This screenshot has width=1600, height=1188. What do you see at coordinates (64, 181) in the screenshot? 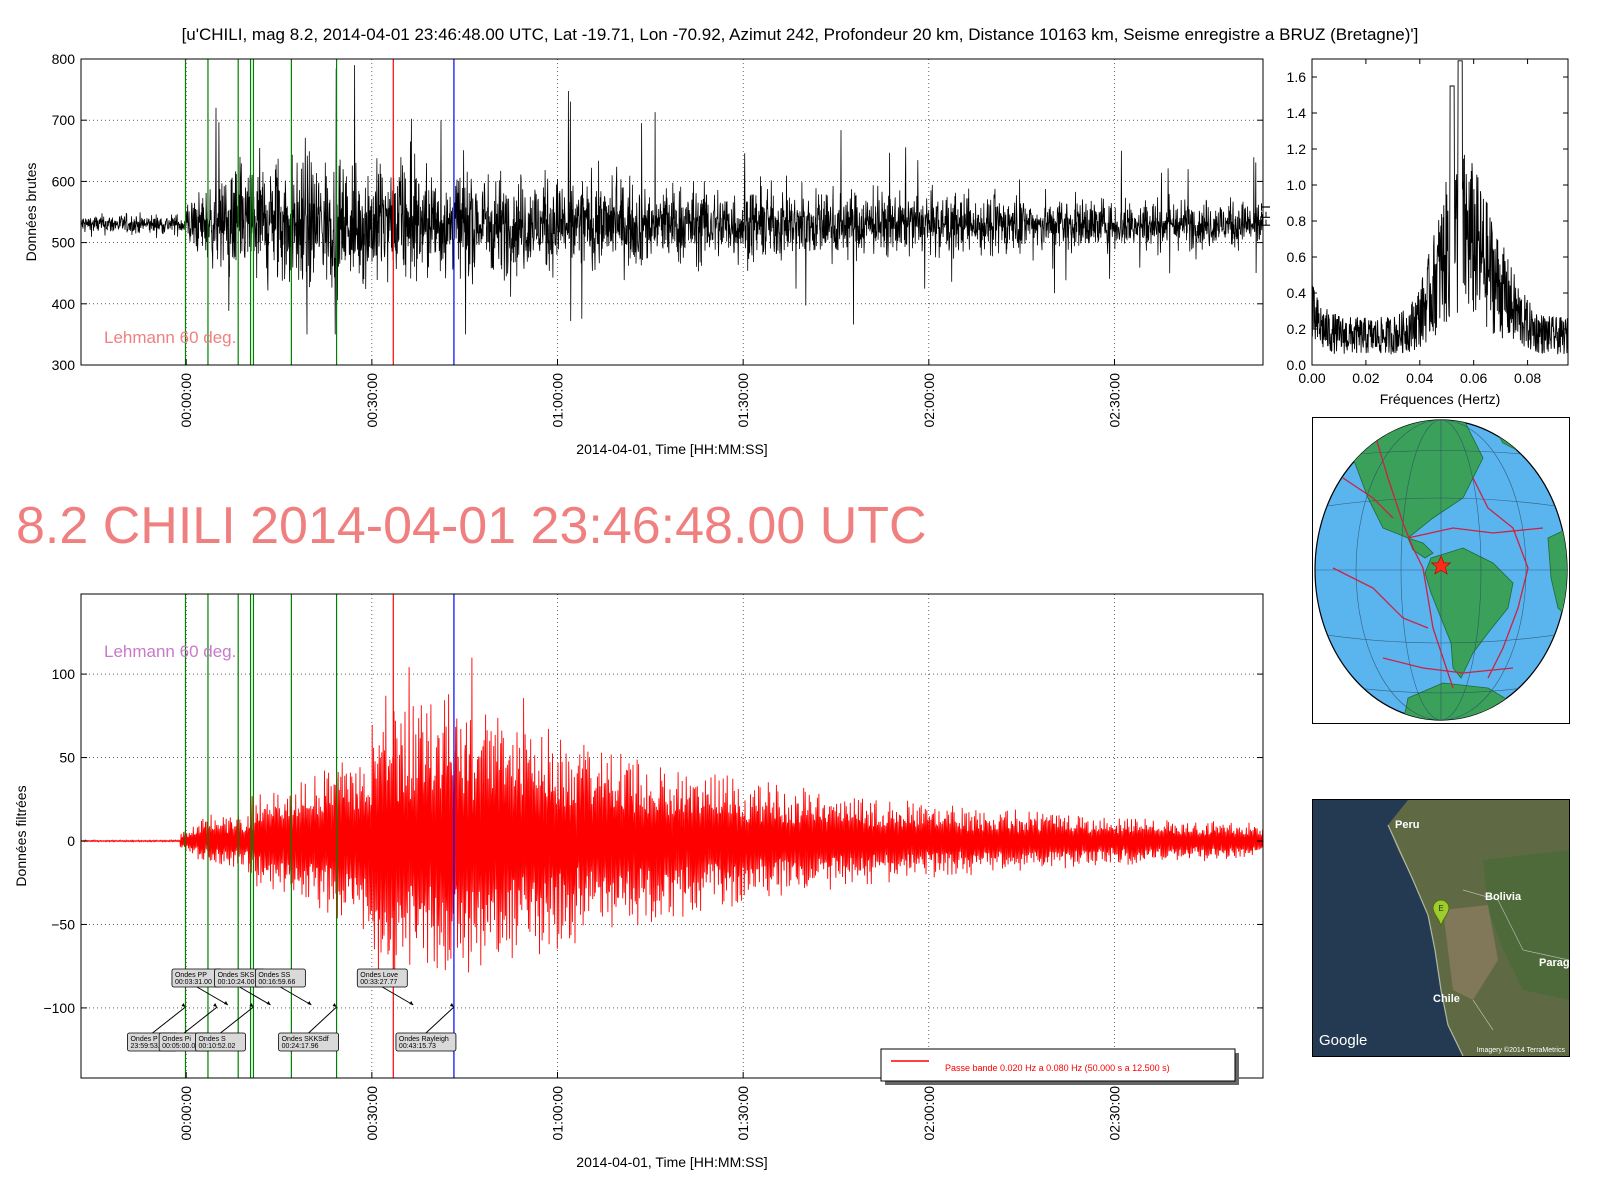
I see `raw-ytick-label: 600` at bounding box center [64, 181].